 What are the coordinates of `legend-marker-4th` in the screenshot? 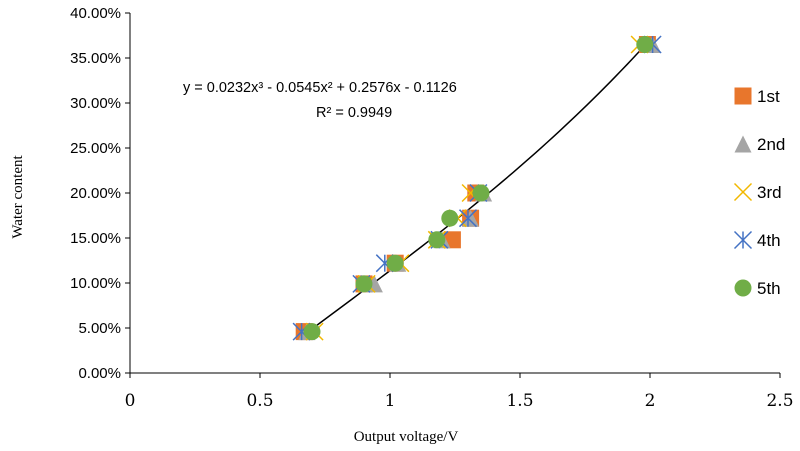 It's located at (743, 240).